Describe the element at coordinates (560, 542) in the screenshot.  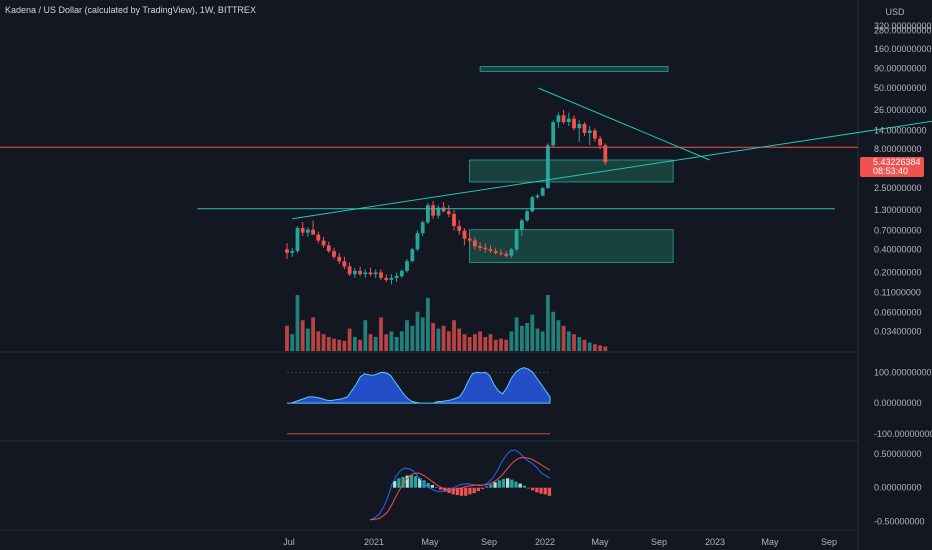
I see `time-axis-ticks: Jul 2021 May Sep 2022 May Sep 2023 May Sep` at that location.